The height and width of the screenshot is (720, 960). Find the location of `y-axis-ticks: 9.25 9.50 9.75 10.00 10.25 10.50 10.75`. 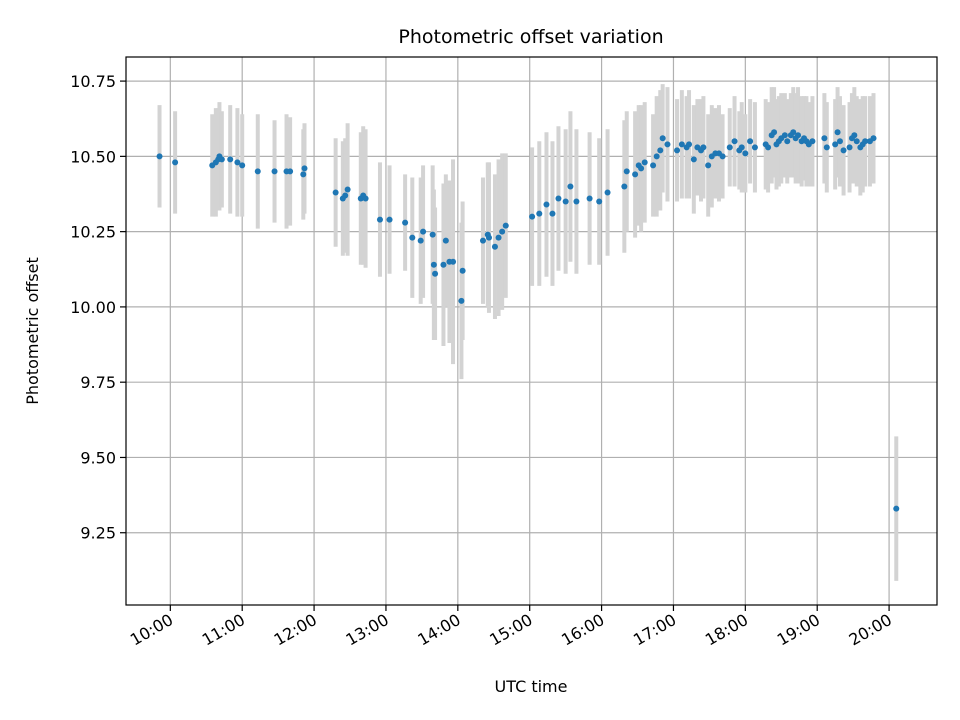

y-axis-ticks: 9.25 9.50 9.75 10.00 10.25 10.50 10.75 is located at coordinates (98, 307).